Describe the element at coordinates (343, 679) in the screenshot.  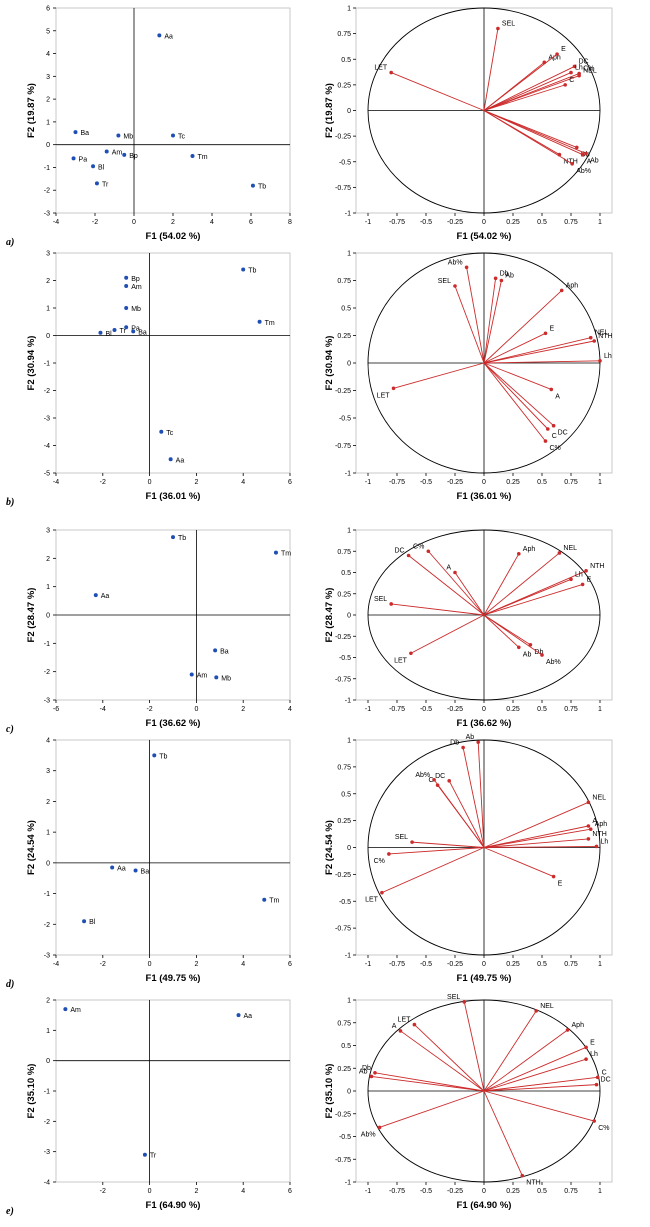
I see `y-tick-label: -0.75` at that location.